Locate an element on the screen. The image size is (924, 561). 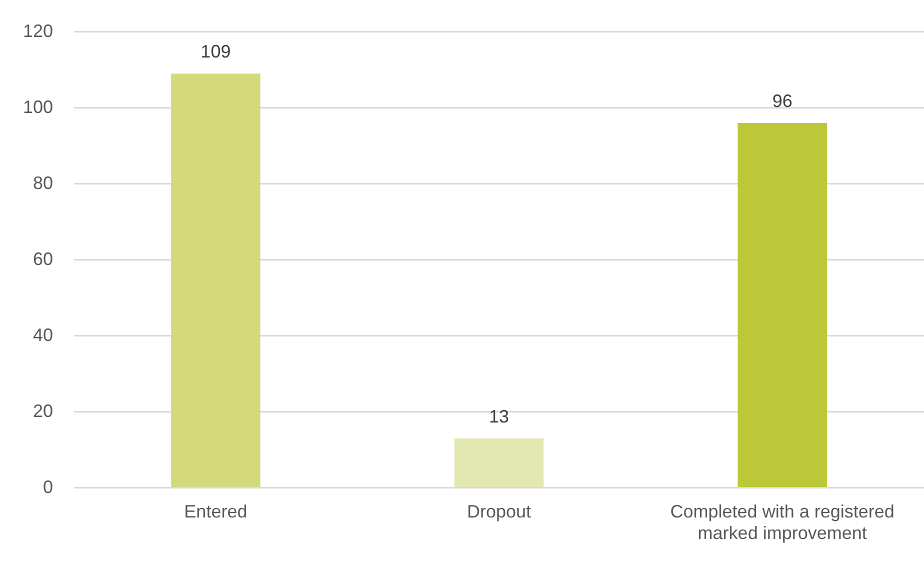
x-tick-label: Completed with a registered marked improvement is located at coordinates (782, 523).